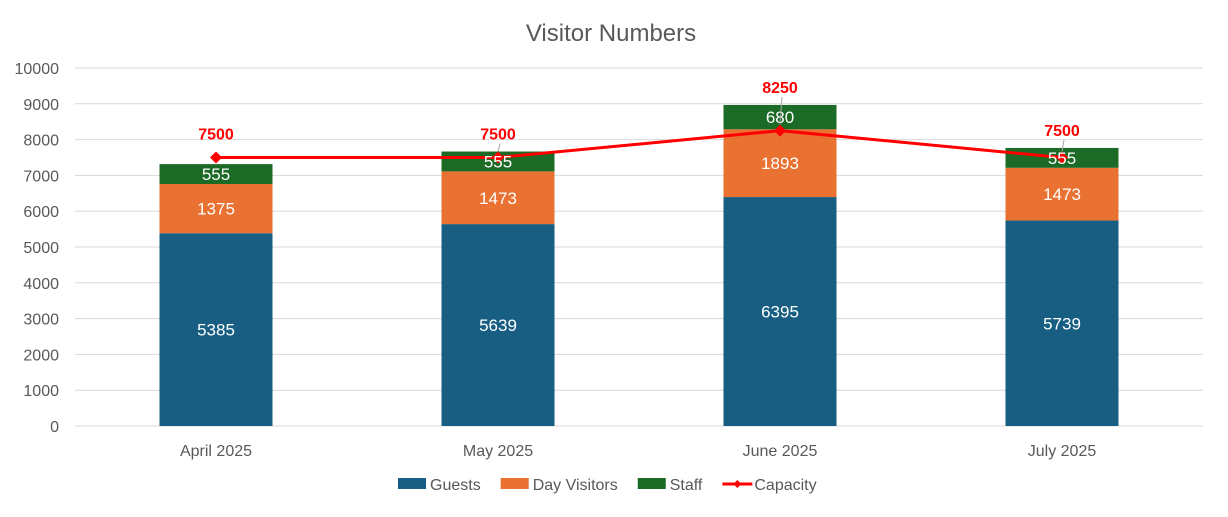 This screenshot has width=1228, height=517. I want to click on data-label: 5385, so click(216, 330).